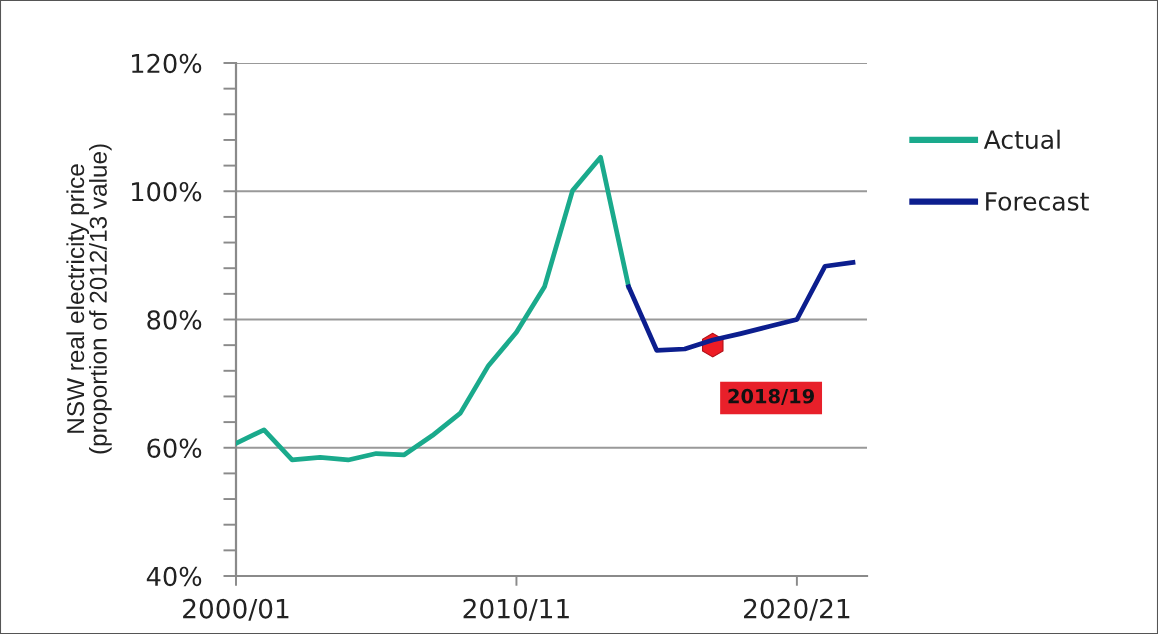 The image size is (1158, 634). What do you see at coordinates (167, 191) in the screenshot?
I see `y-tick-label: 100%` at bounding box center [167, 191].